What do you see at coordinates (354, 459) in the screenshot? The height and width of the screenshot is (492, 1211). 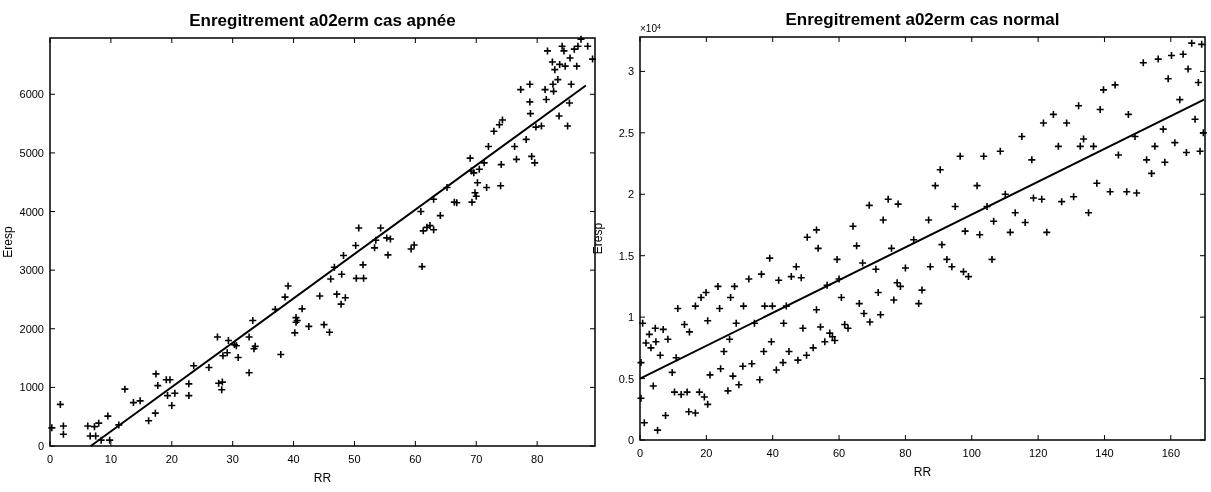 I see `x-tick-label: 50` at bounding box center [354, 459].